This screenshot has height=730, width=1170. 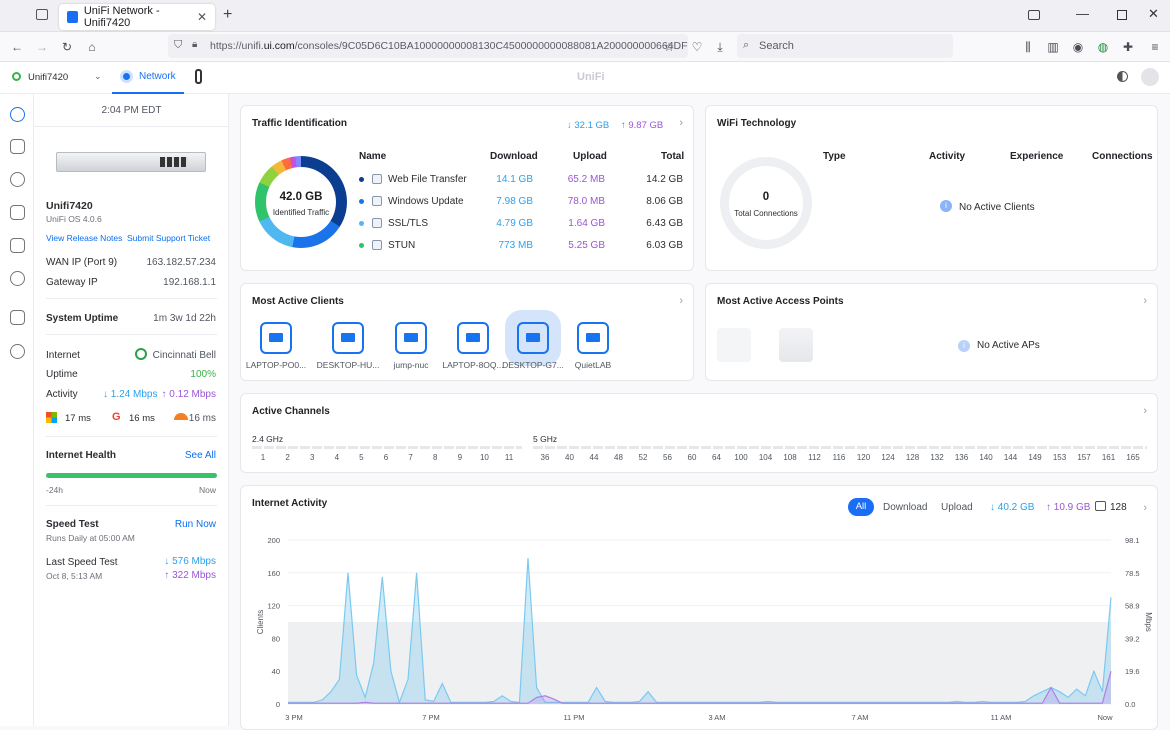 What do you see at coordinates (1034, 15) in the screenshot?
I see `tab-overview-icon` at bounding box center [1034, 15].